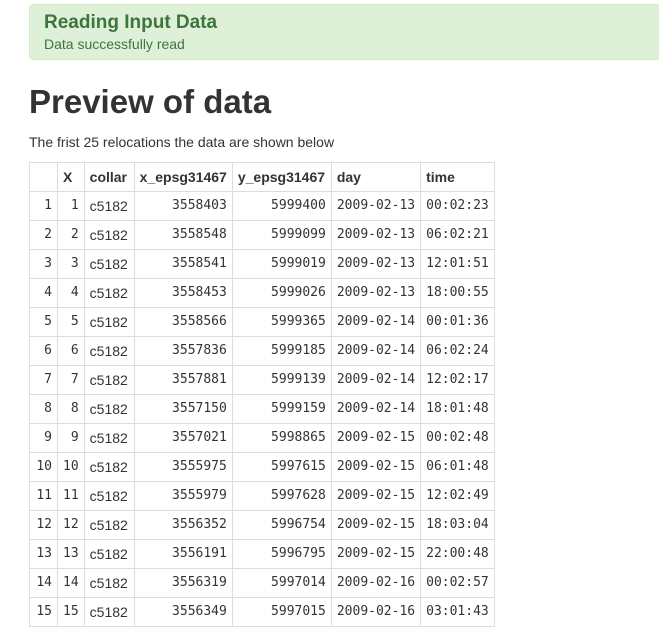 This screenshot has width=659, height=627. What do you see at coordinates (457, 583) in the screenshot?
I see `table-cell: 00:02:57` at bounding box center [457, 583].